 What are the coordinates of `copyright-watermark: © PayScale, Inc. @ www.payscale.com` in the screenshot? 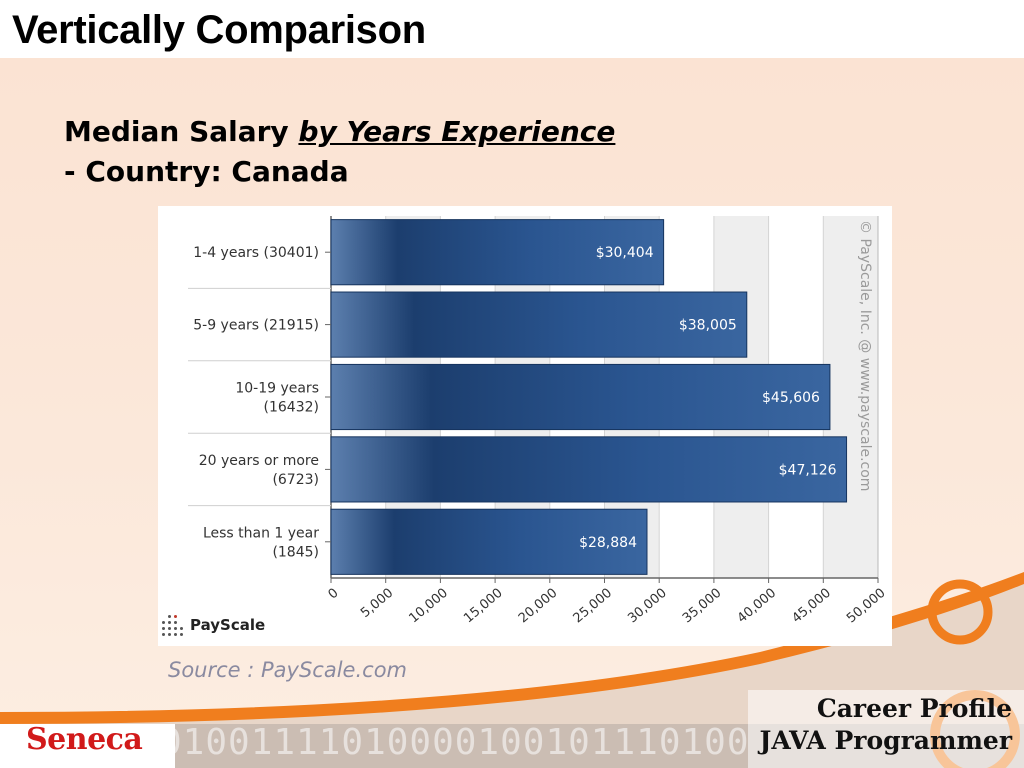 It's located at (865, 355).